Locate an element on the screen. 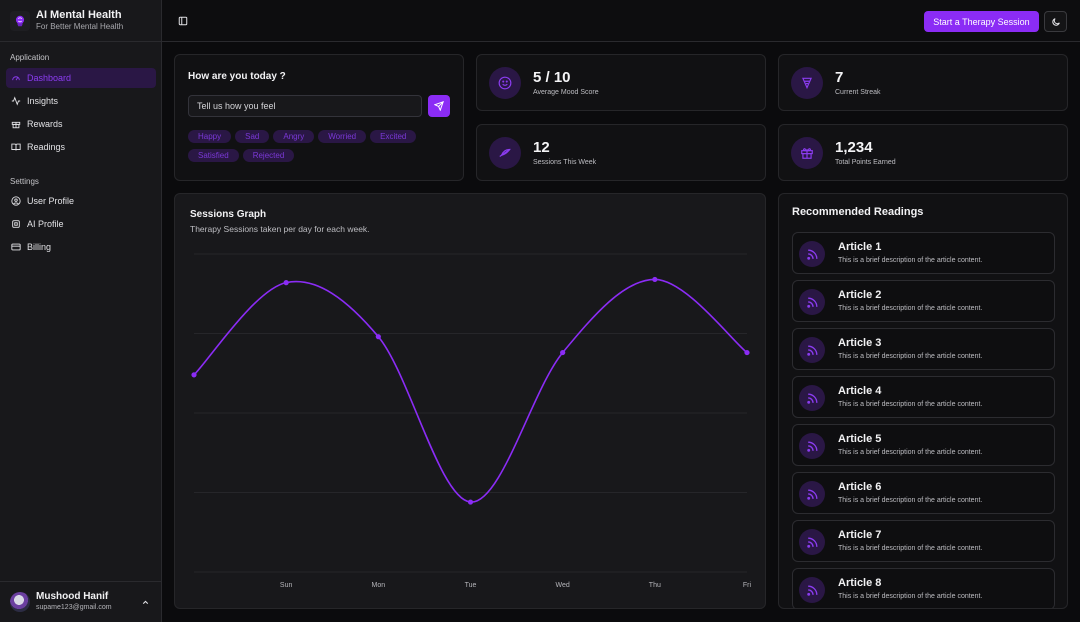  stat-card-streak: 7 Current Streak is located at coordinates (923, 82).